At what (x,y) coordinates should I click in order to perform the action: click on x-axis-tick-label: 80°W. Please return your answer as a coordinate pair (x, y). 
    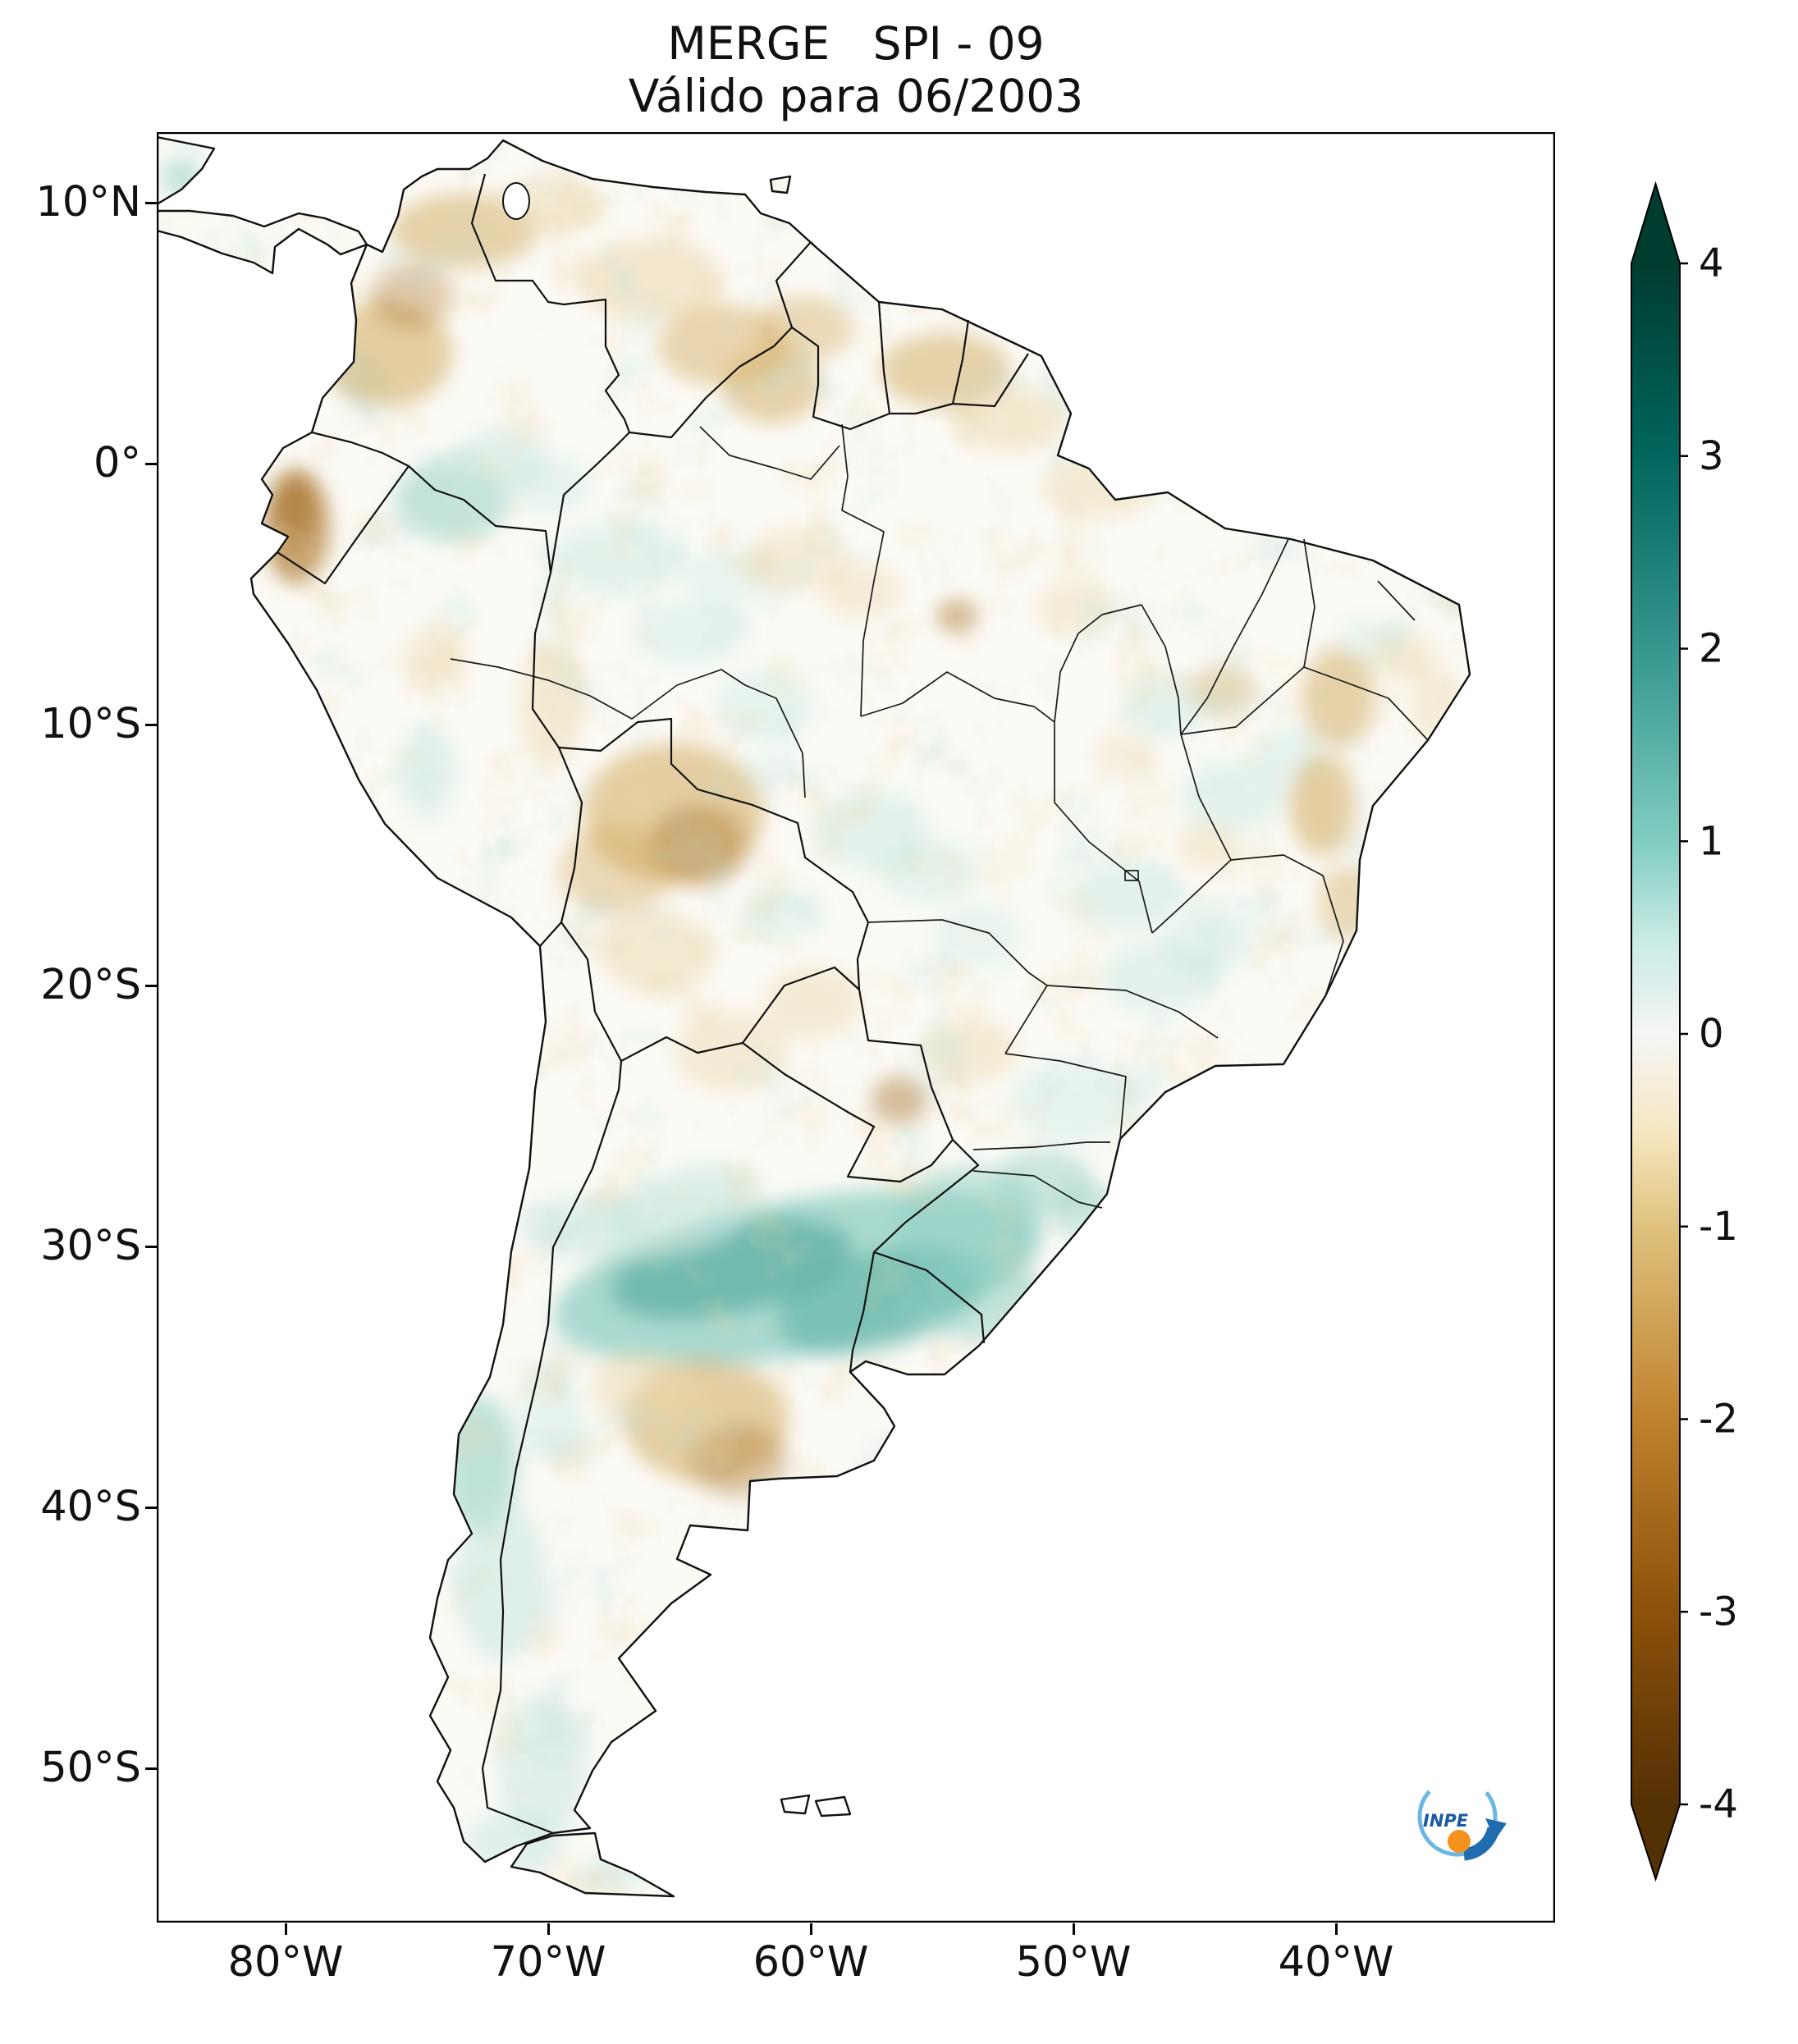
    Looking at the image, I should click on (285, 1963).